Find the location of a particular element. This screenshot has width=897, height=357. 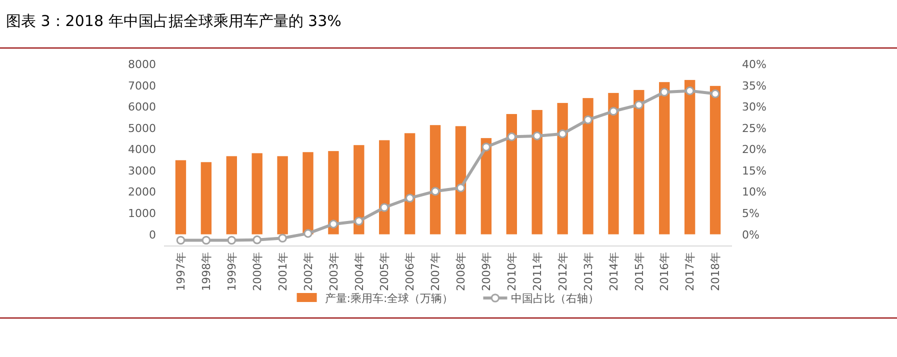

y-tick-label: 0 is located at coordinates (152, 235).